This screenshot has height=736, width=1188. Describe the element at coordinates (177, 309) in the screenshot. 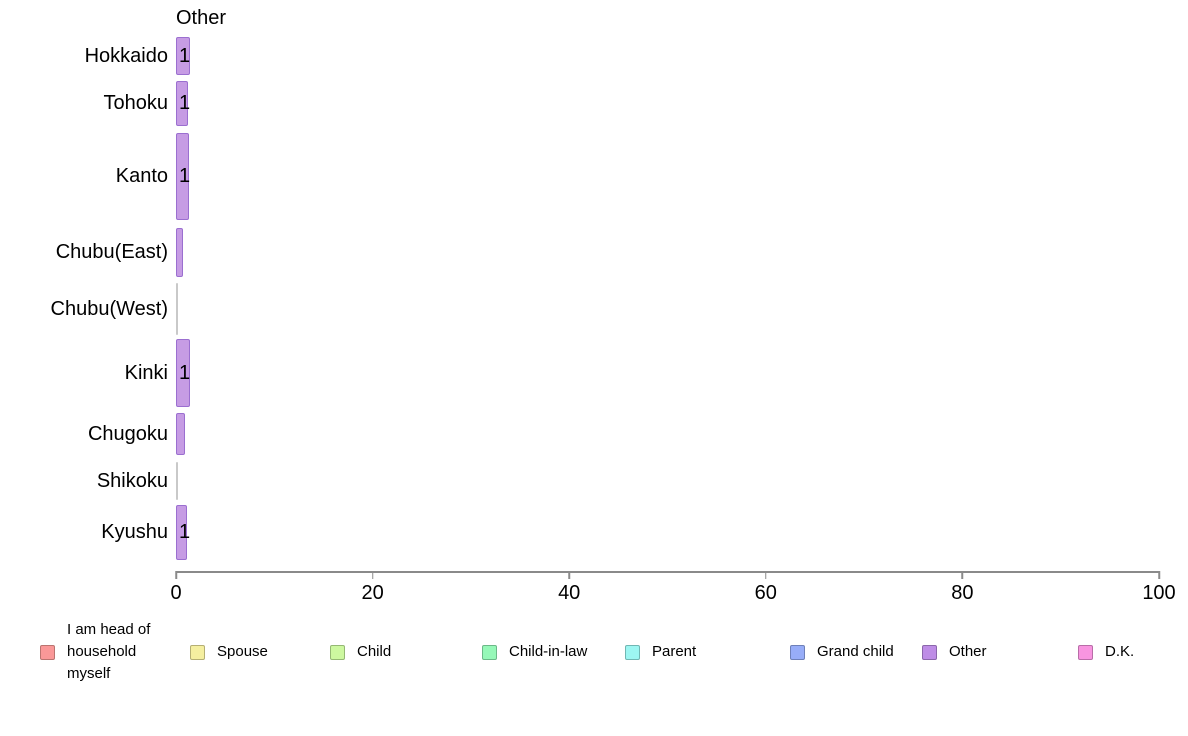

I see `zero-bar-chubu-west` at that location.